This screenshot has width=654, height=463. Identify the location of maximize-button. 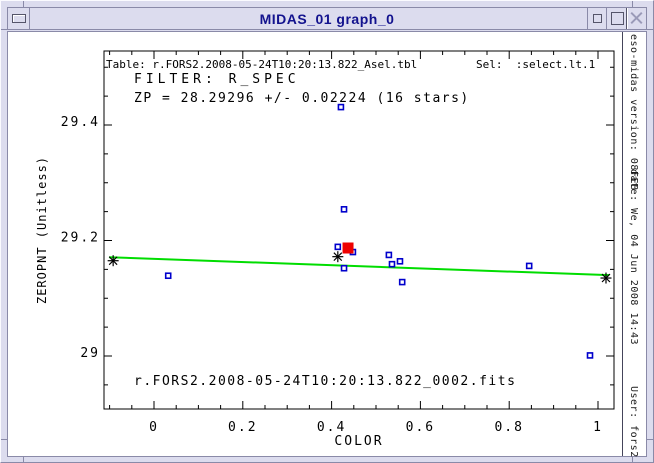
(616, 18).